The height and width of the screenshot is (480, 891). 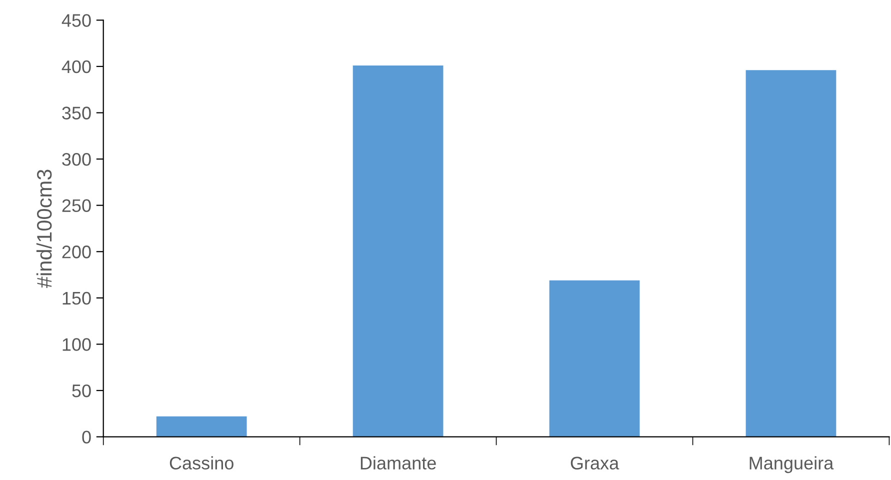 I want to click on y-tick-label: 450, so click(x=76, y=20).